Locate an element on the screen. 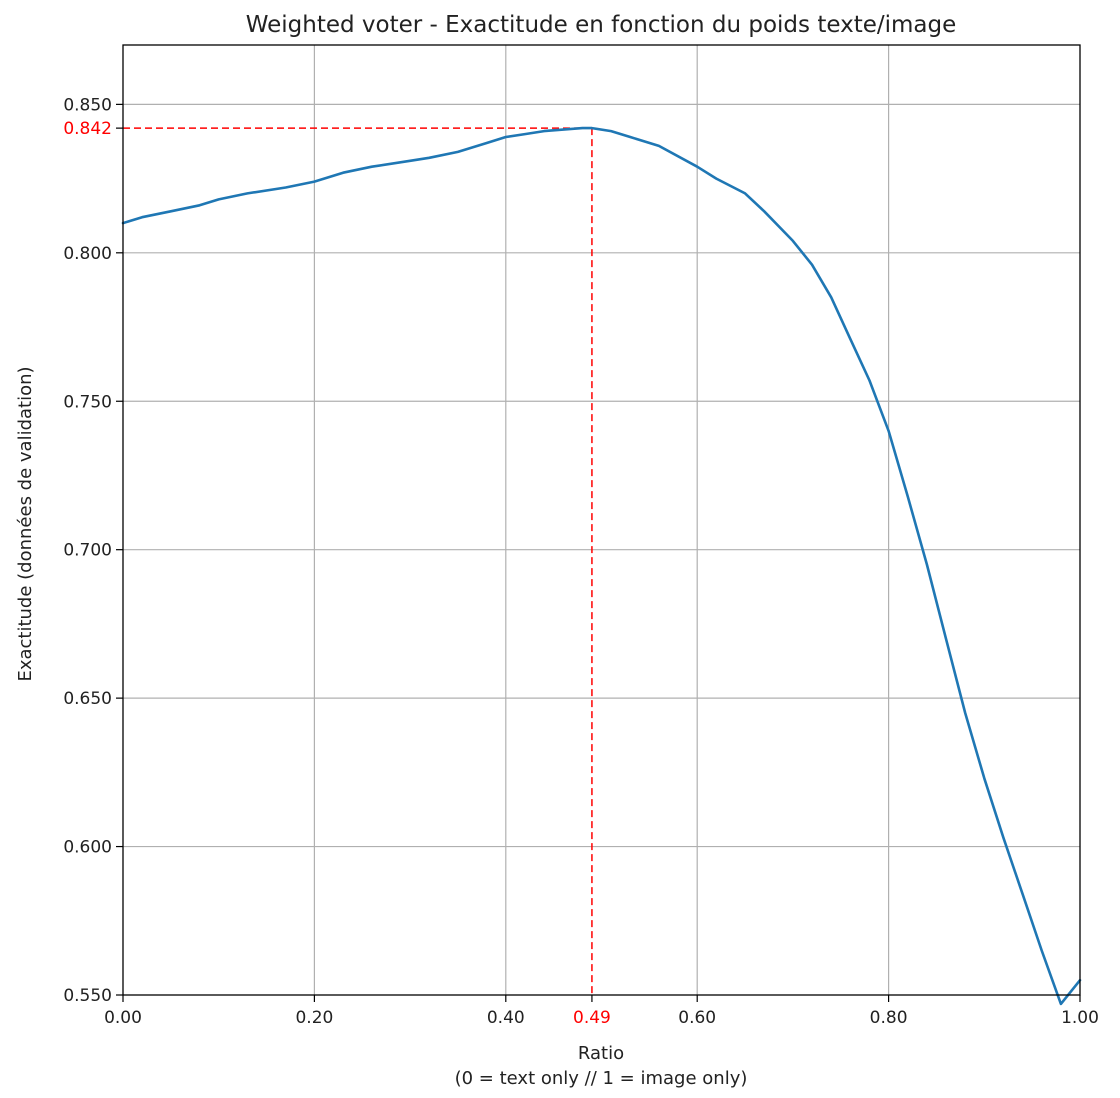 The height and width of the screenshot is (1098, 1120). max-x-label: 0.49 is located at coordinates (592, 1018).